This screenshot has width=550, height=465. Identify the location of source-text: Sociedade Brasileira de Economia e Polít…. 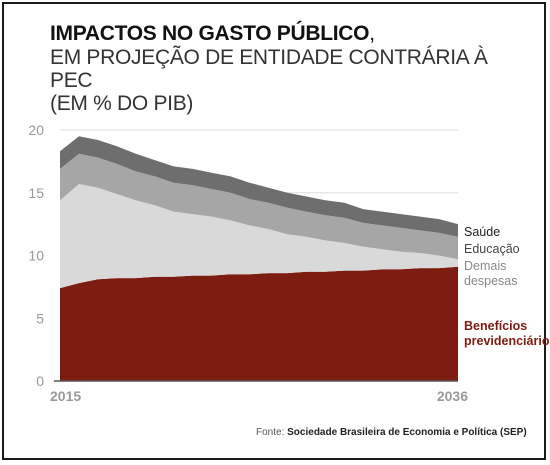
(407, 432).